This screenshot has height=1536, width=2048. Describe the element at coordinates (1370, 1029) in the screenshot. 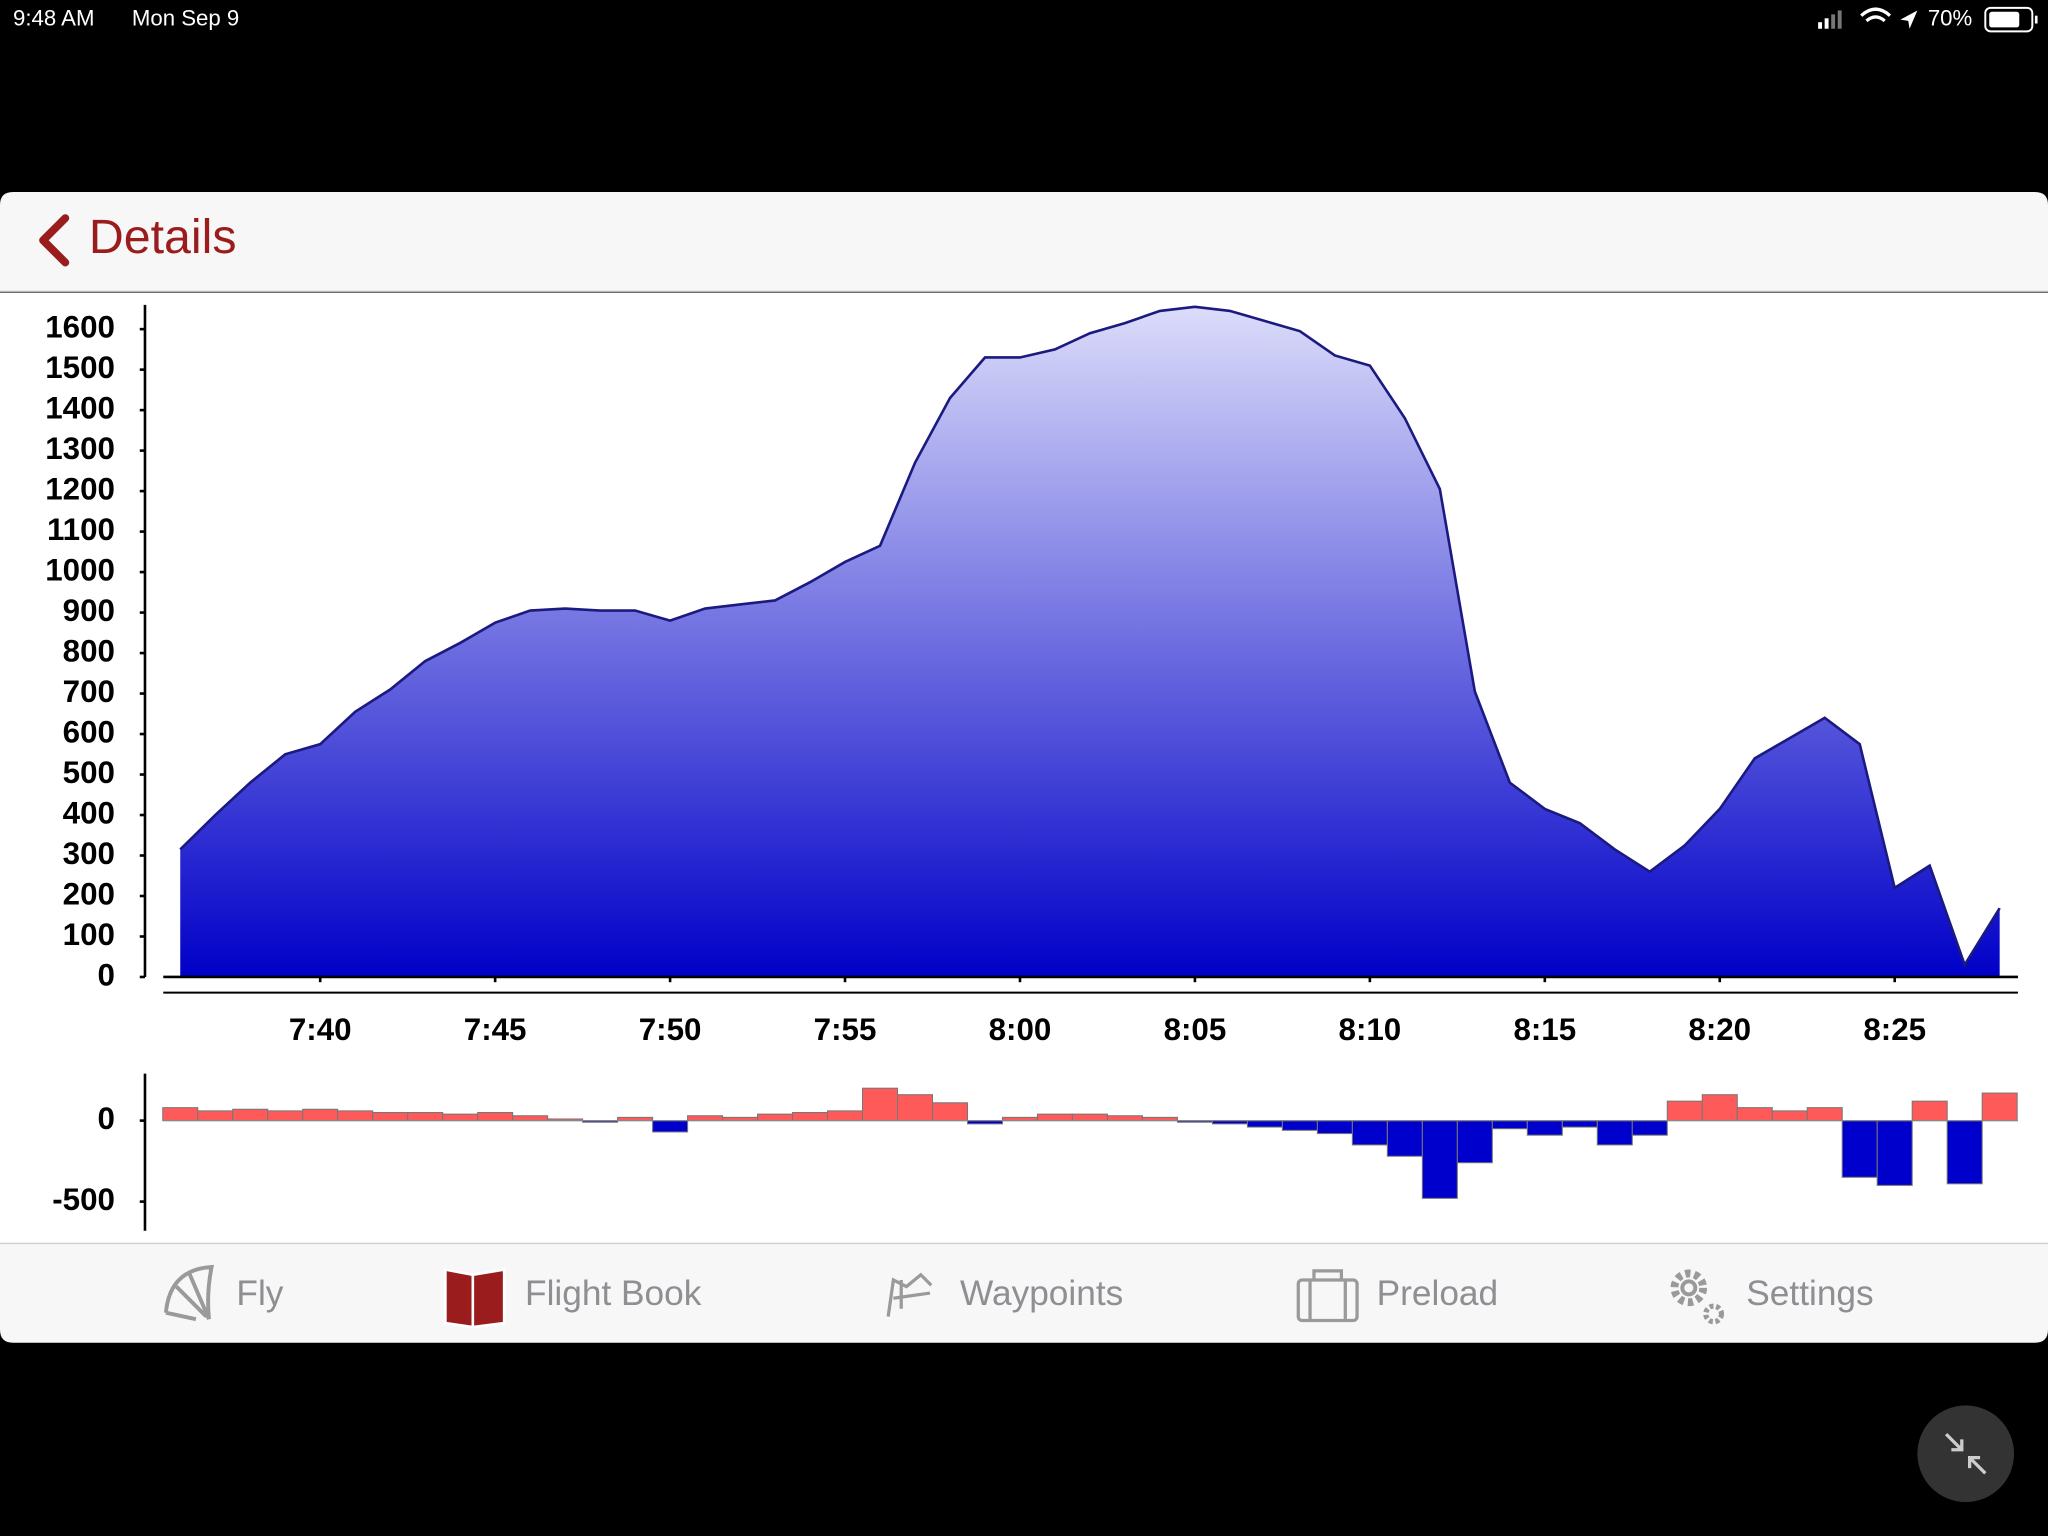

I see `x-tick-label: 8:10` at that location.